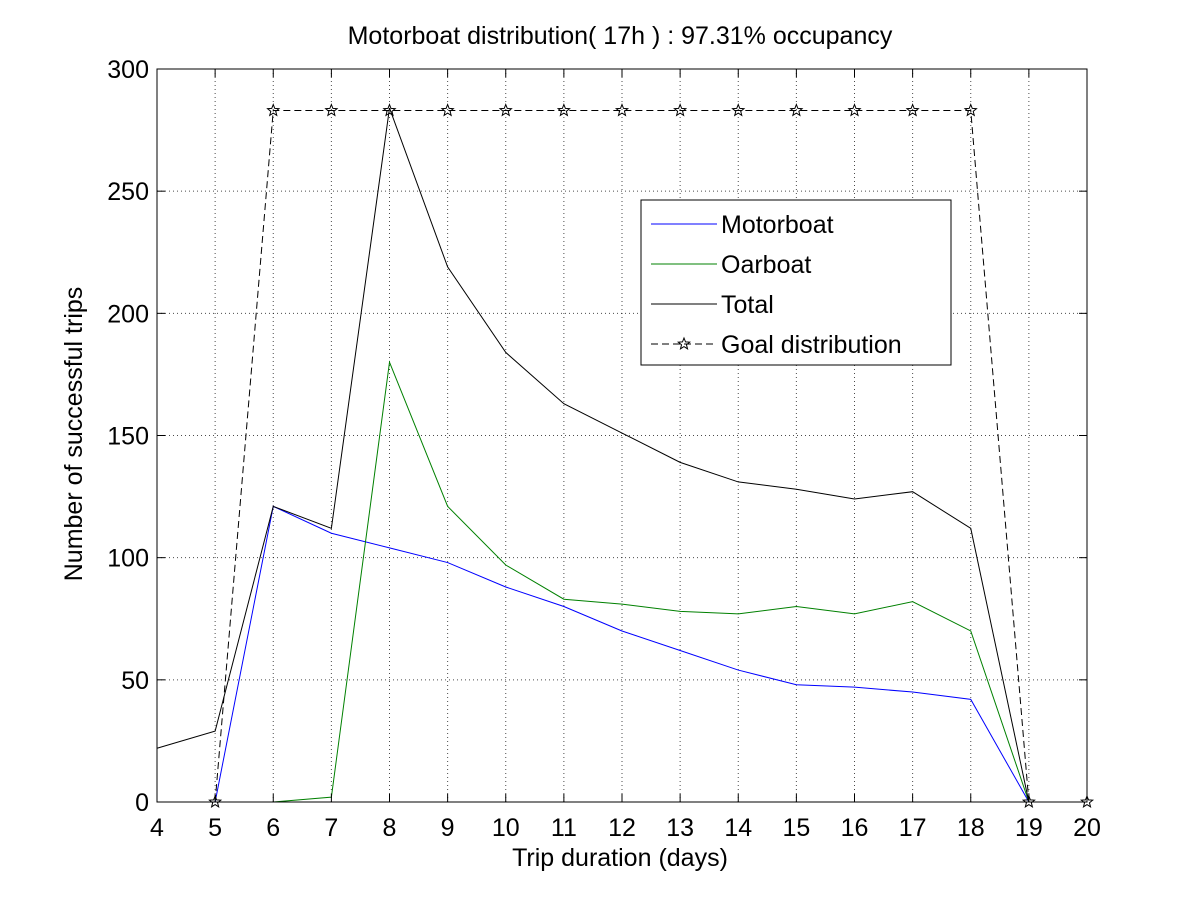 This screenshot has width=1201, height=906. What do you see at coordinates (135, 681) in the screenshot?
I see `y-tick-label: 50` at bounding box center [135, 681].